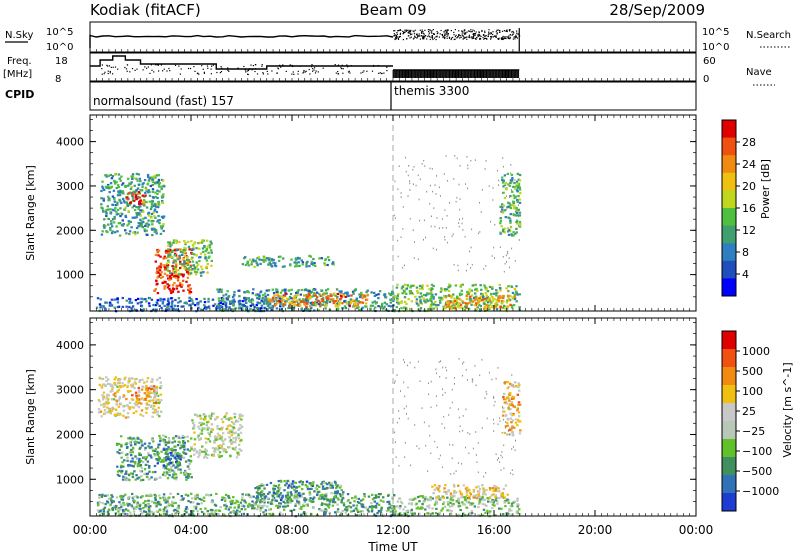  What do you see at coordinates (745, 274) in the screenshot?
I see `colorbar-tick-label: 4` at bounding box center [745, 274].